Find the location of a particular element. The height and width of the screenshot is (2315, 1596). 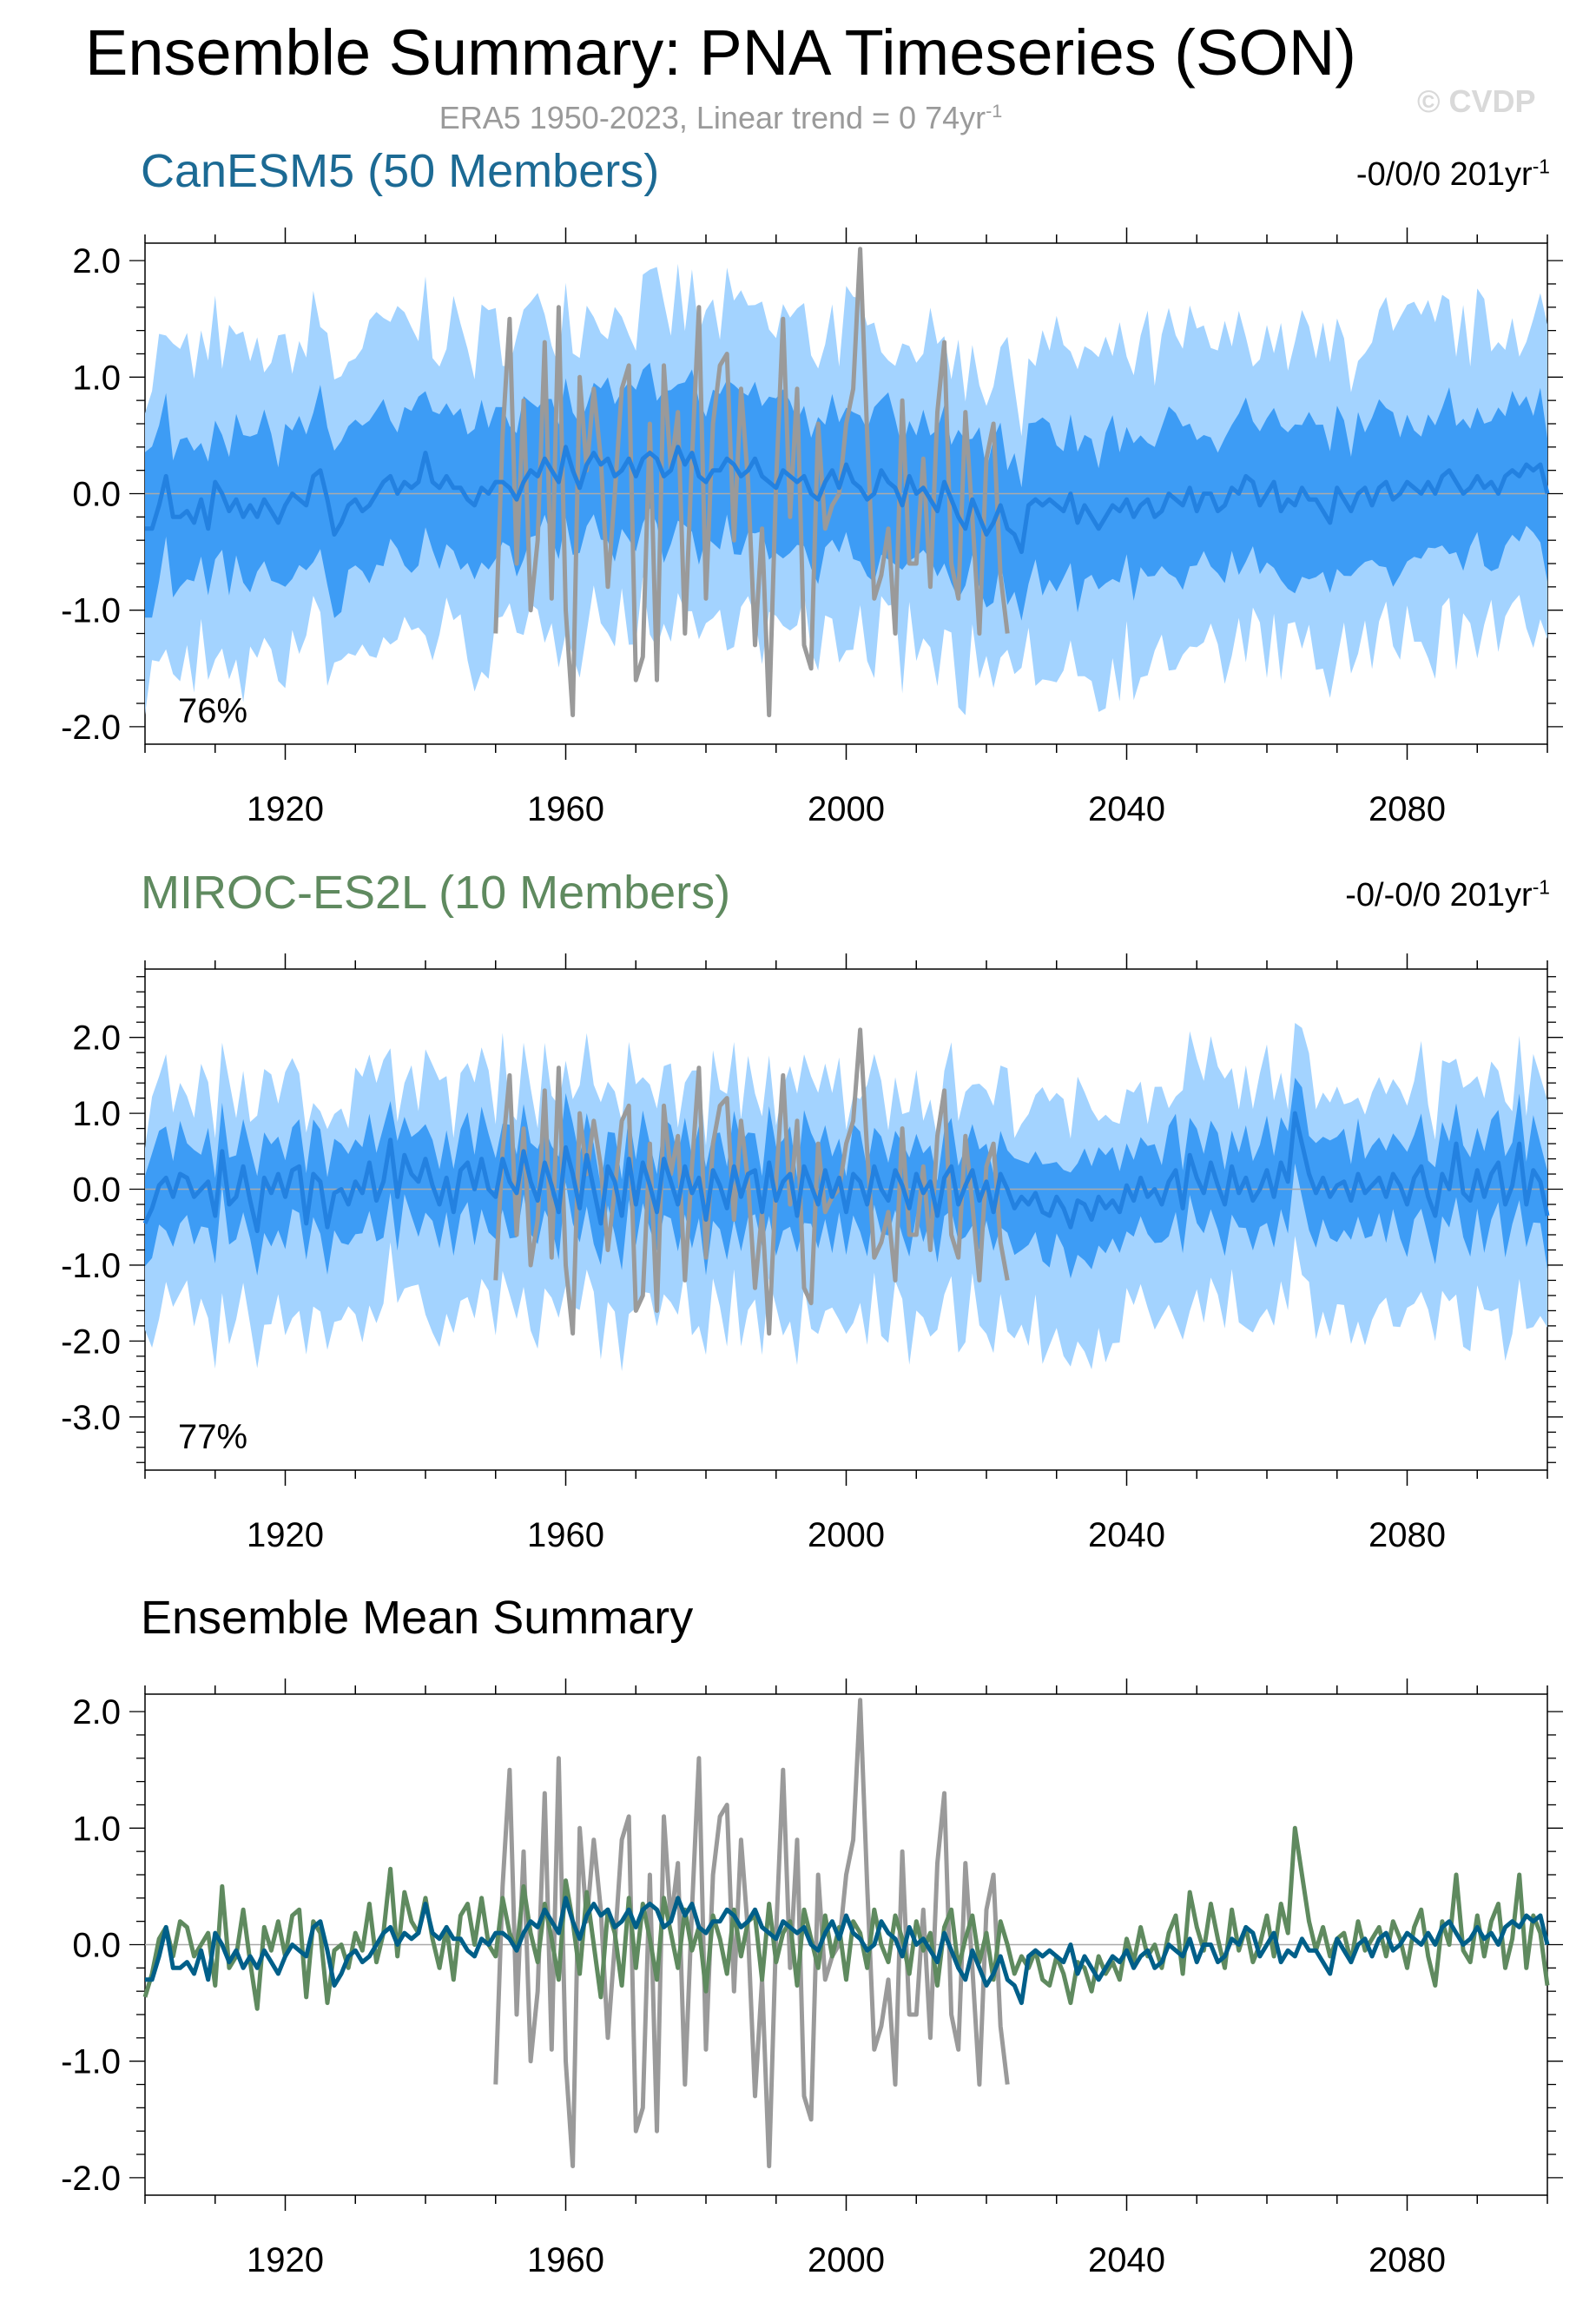

canesm5-panel-title: CanESM5 (50 Members) is located at coordinates (400, 171).